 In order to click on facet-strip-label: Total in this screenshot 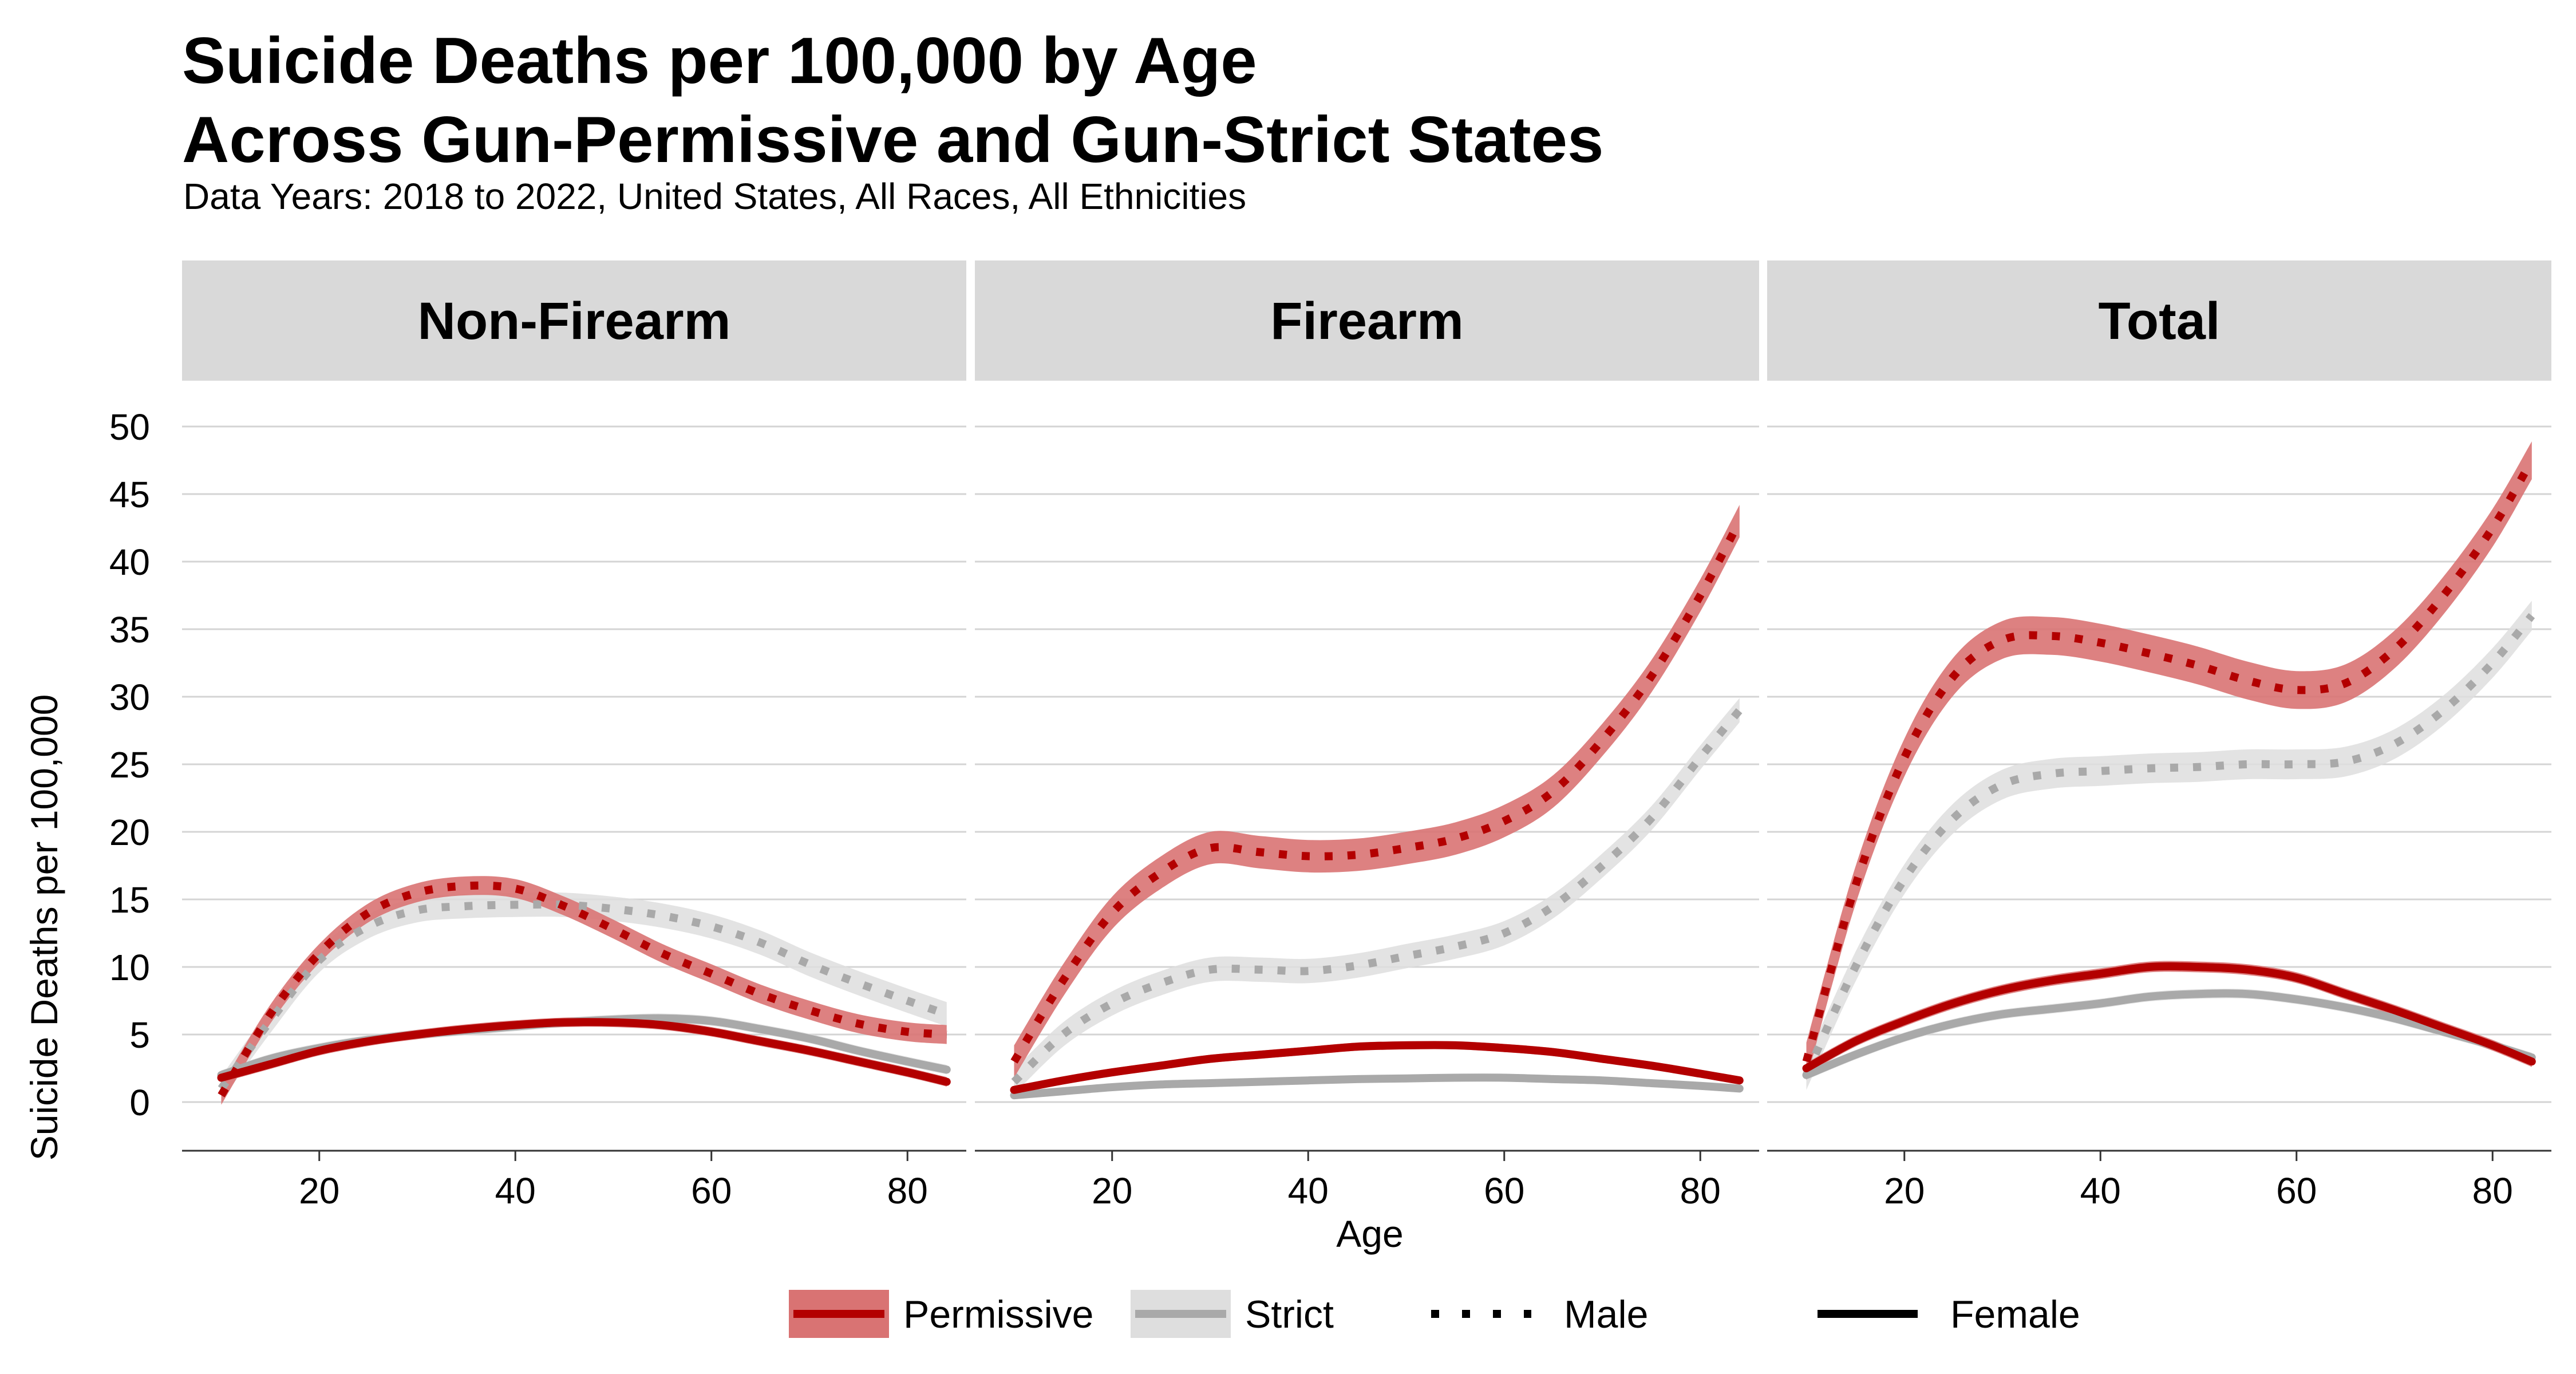, I will do `click(2160, 321)`.